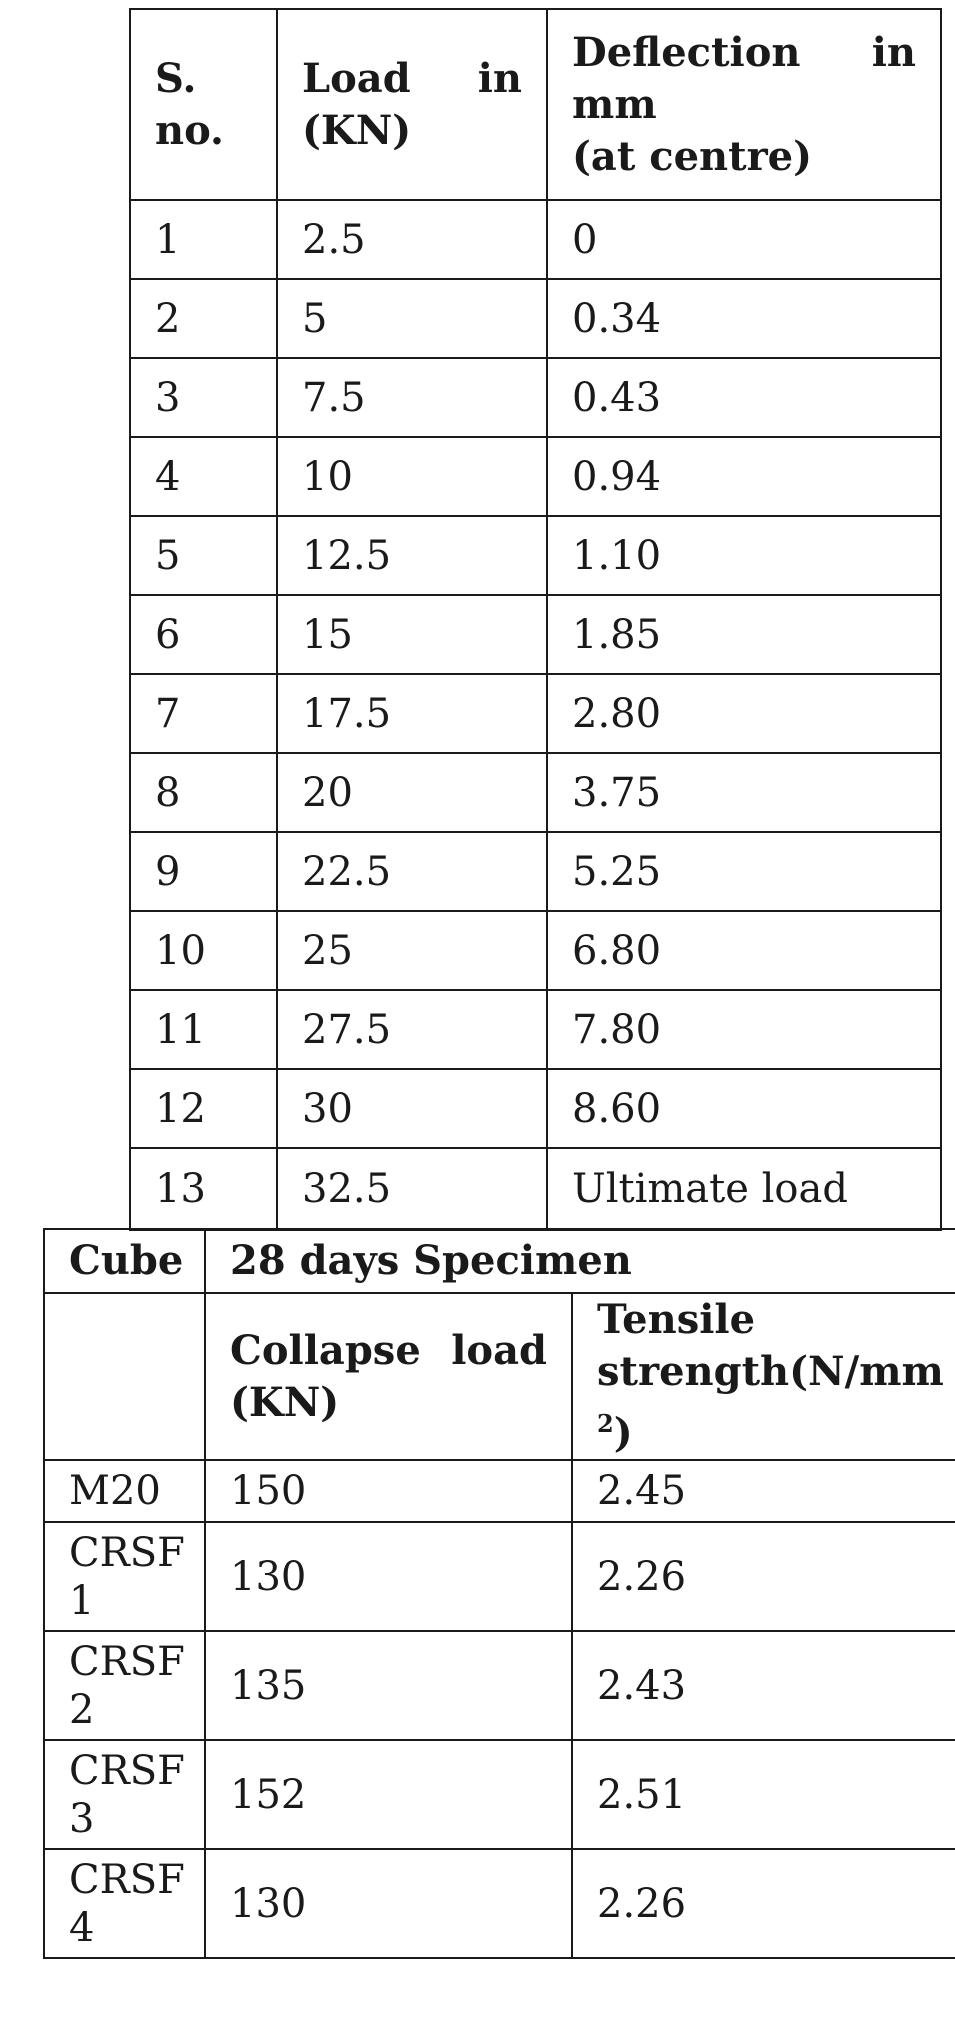 The width and height of the screenshot is (955, 2024). I want to click on cube-cell: CRSF 2, so click(124, 1686).